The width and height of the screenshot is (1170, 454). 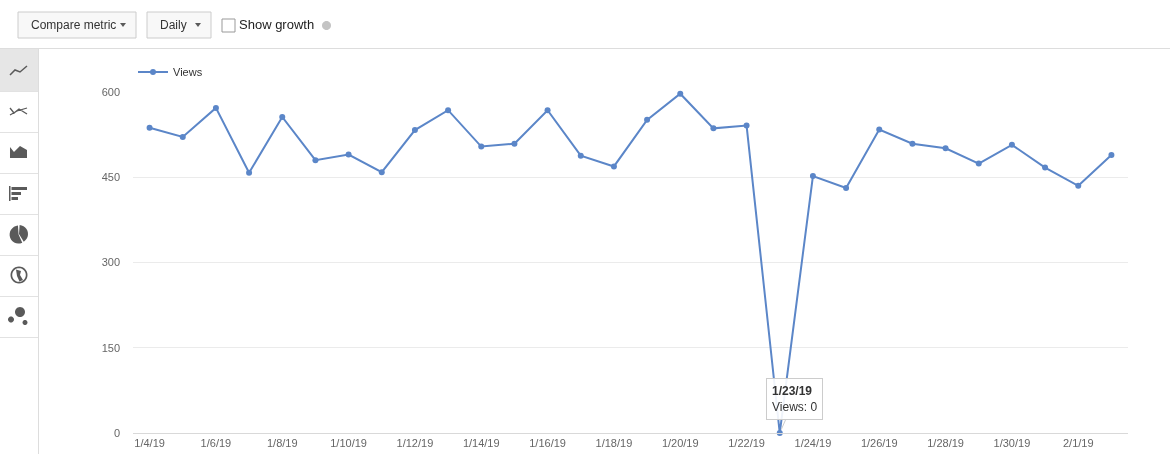 What do you see at coordinates (813, 443) in the screenshot?
I see `x-tick-label: 1/24/19` at bounding box center [813, 443].